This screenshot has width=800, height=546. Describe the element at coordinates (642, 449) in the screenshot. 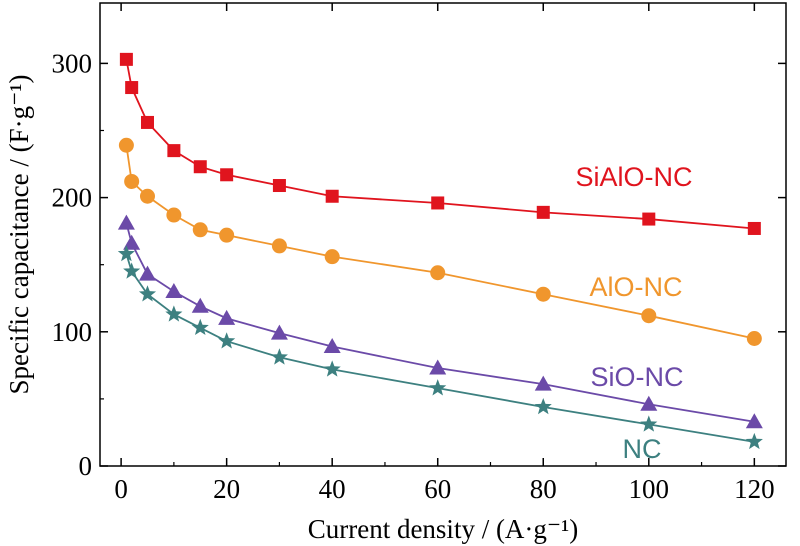

I see `series-label: NC` at that location.